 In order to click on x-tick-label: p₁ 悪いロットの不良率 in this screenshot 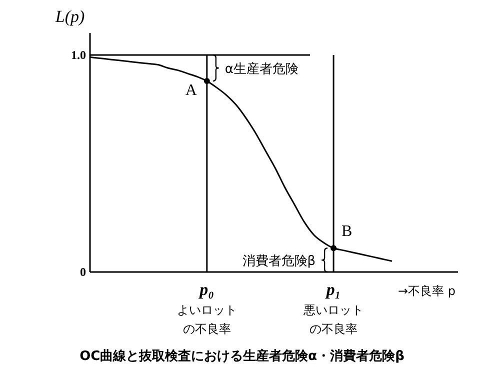, I will do `click(333, 308)`.